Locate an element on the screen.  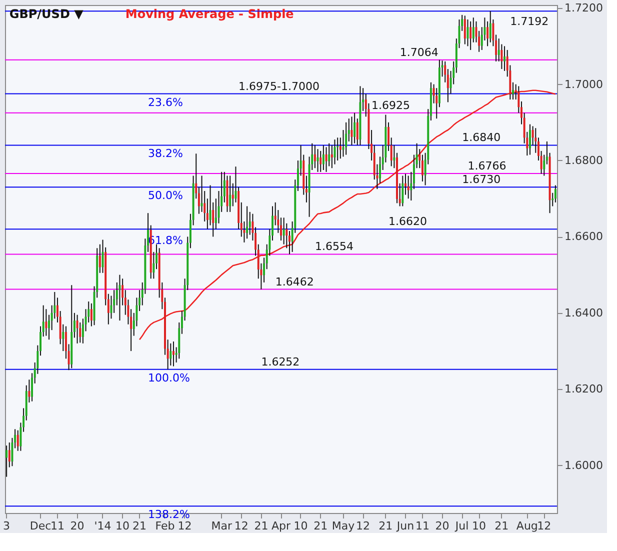
x-tick-label: '14 is located at coordinates (103, 526).